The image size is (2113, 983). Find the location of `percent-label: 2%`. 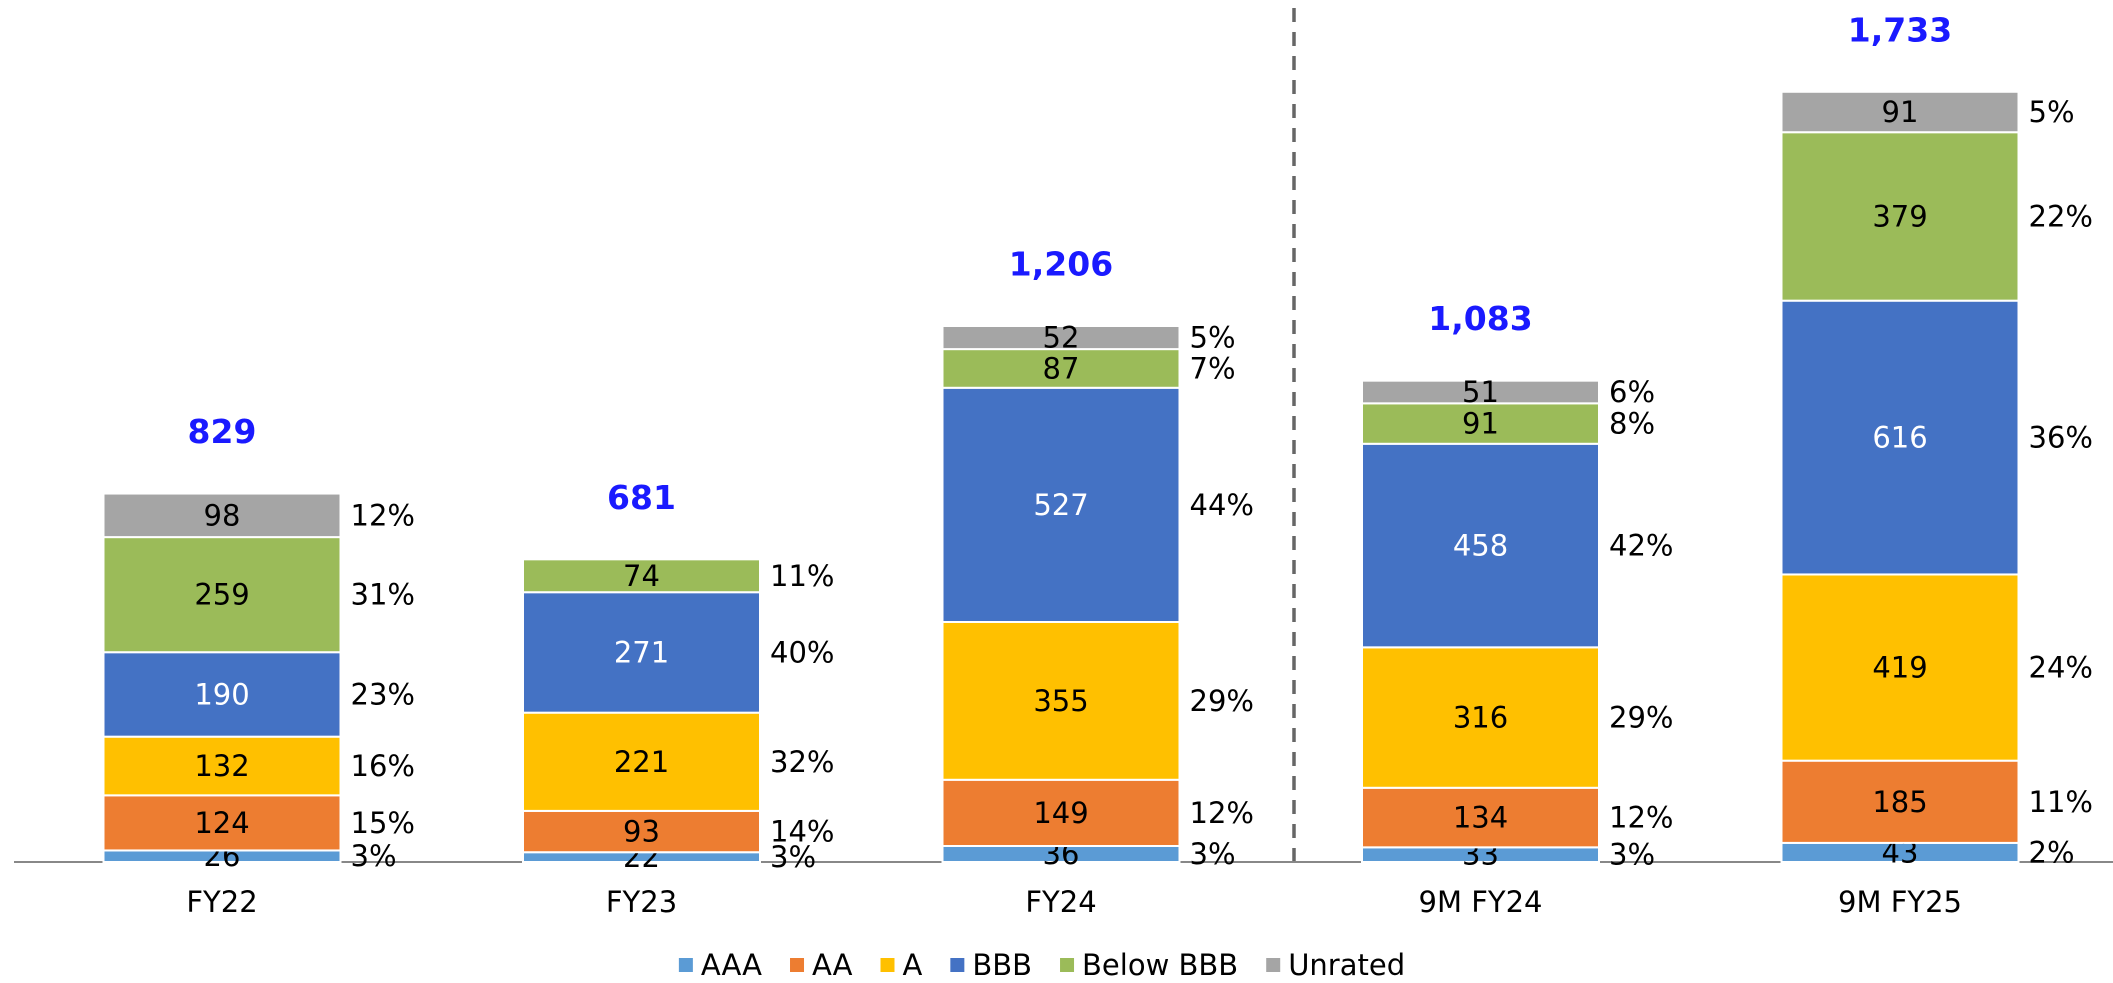

percent-label: 2% is located at coordinates (2052, 852).